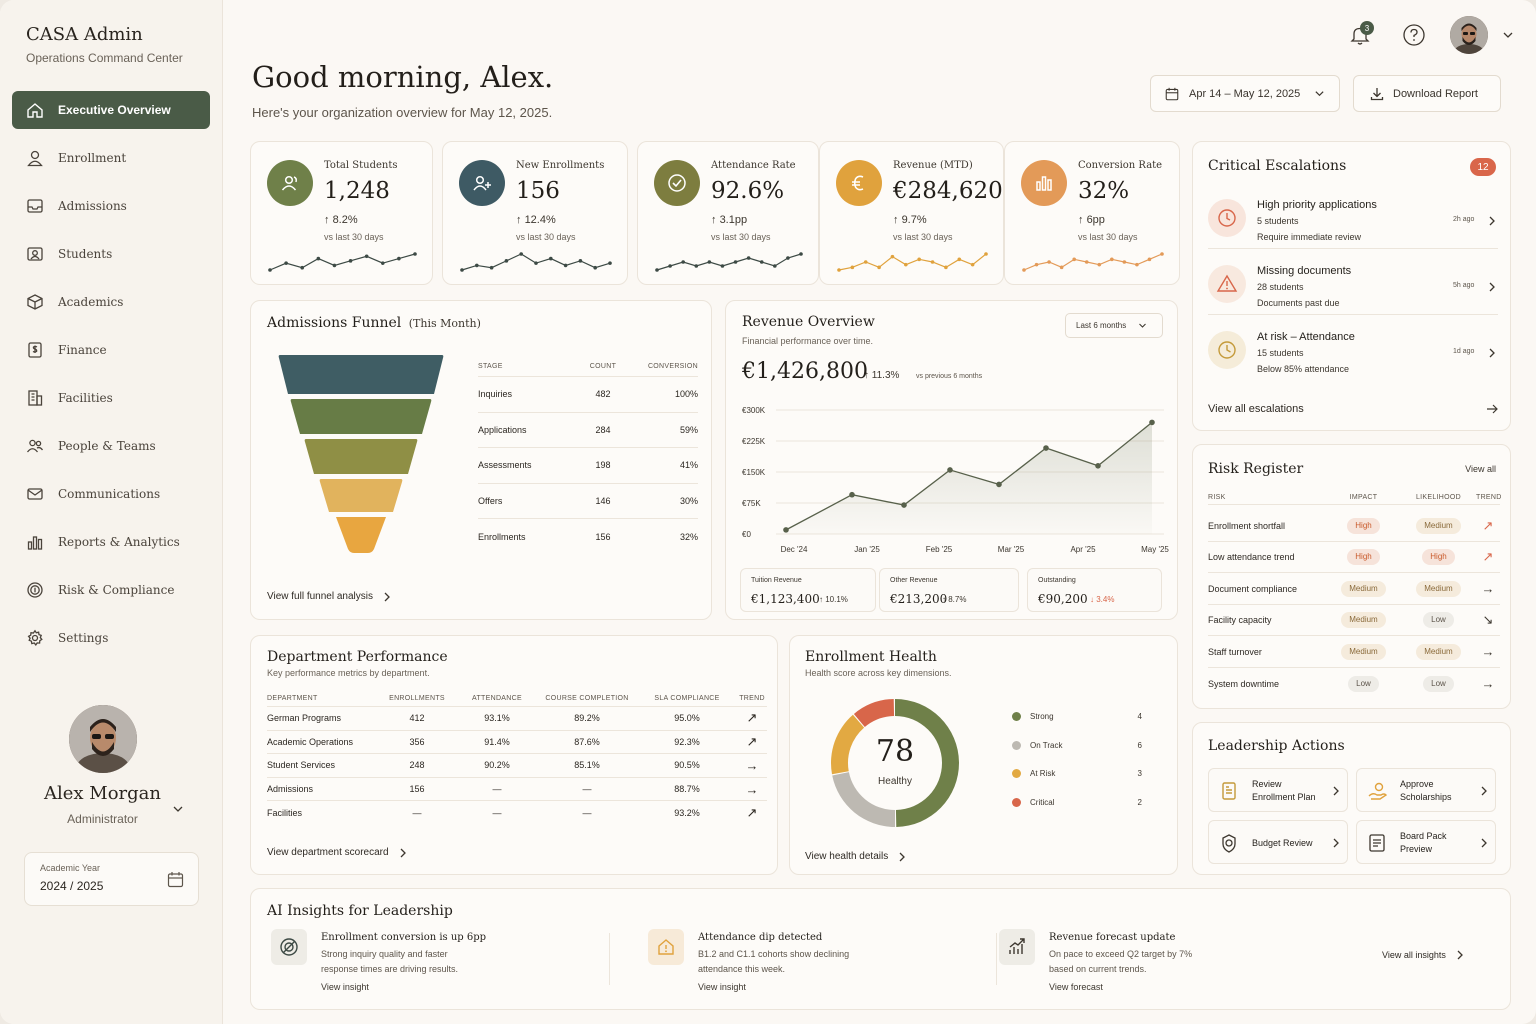 The height and width of the screenshot is (1024, 1536). What do you see at coordinates (111, 110) in the screenshot?
I see `sidebar-item-executive-overview: Executive Overview` at bounding box center [111, 110].